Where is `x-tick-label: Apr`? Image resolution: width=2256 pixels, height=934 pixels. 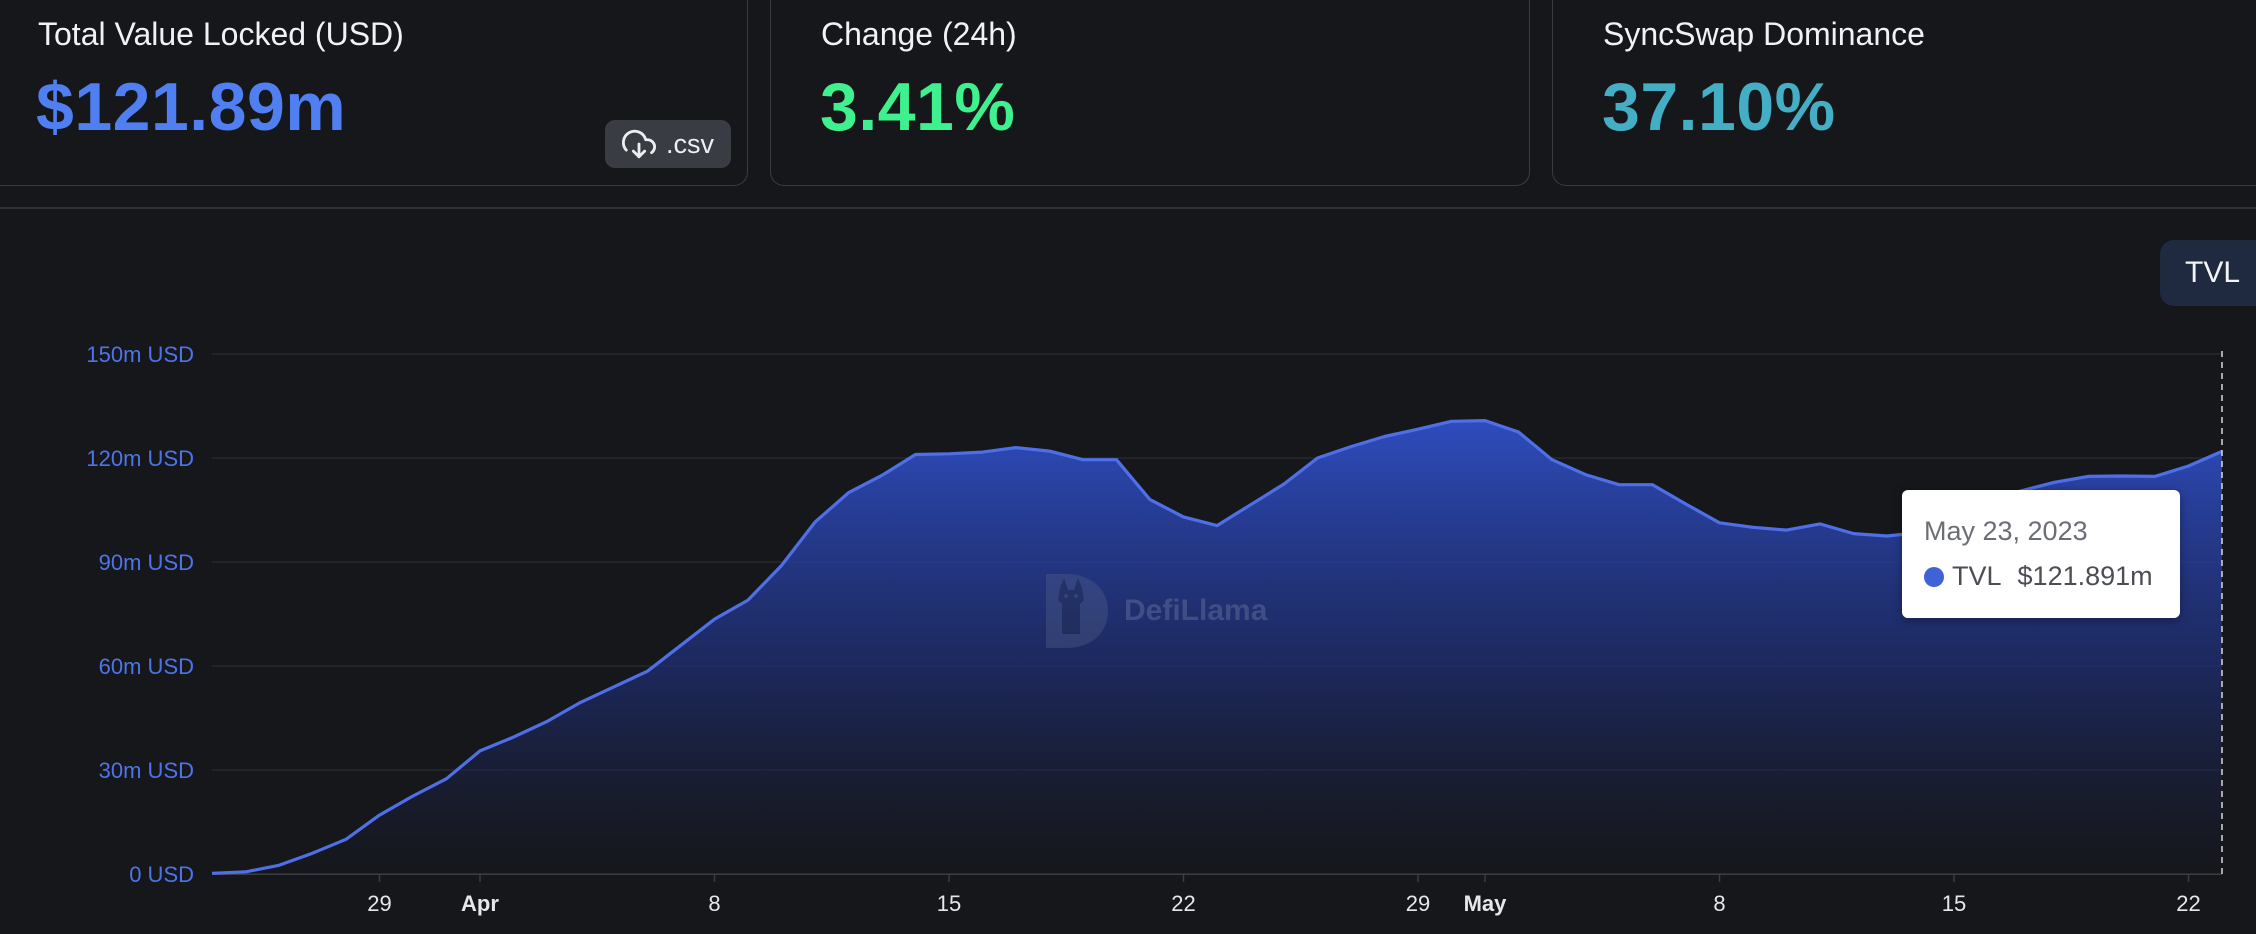
x-tick-label: Apr is located at coordinates (480, 903).